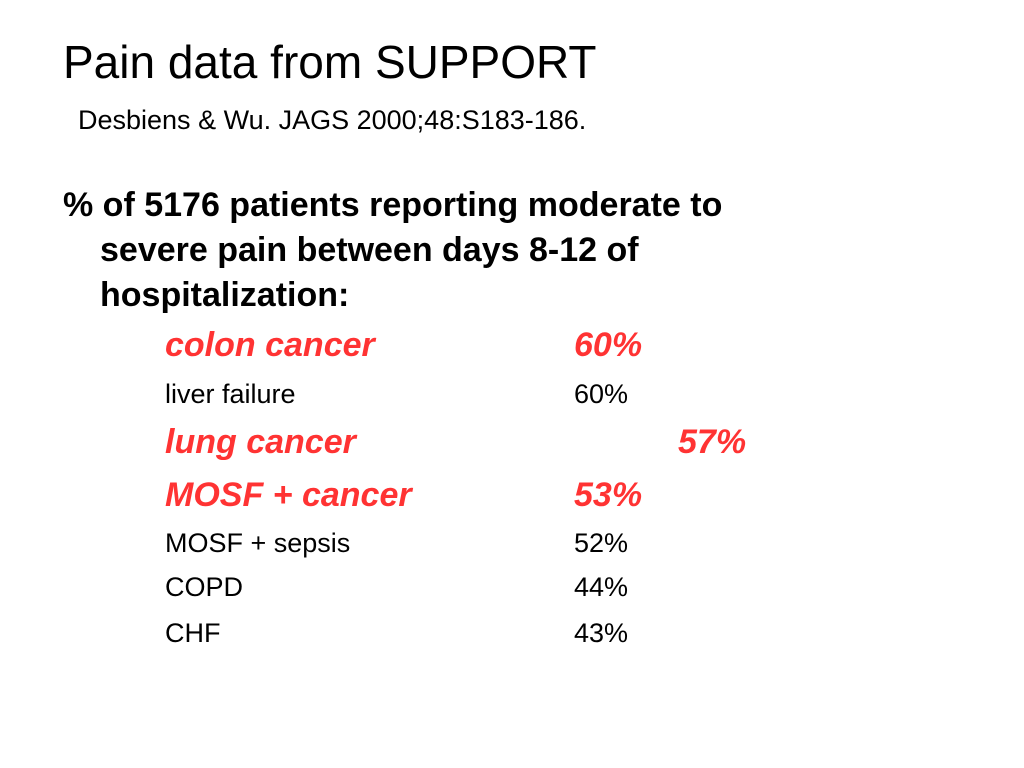 The height and width of the screenshot is (768, 1024). Describe the element at coordinates (225, 295) in the screenshot. I see `intro-line: hospitalization:` at that location.